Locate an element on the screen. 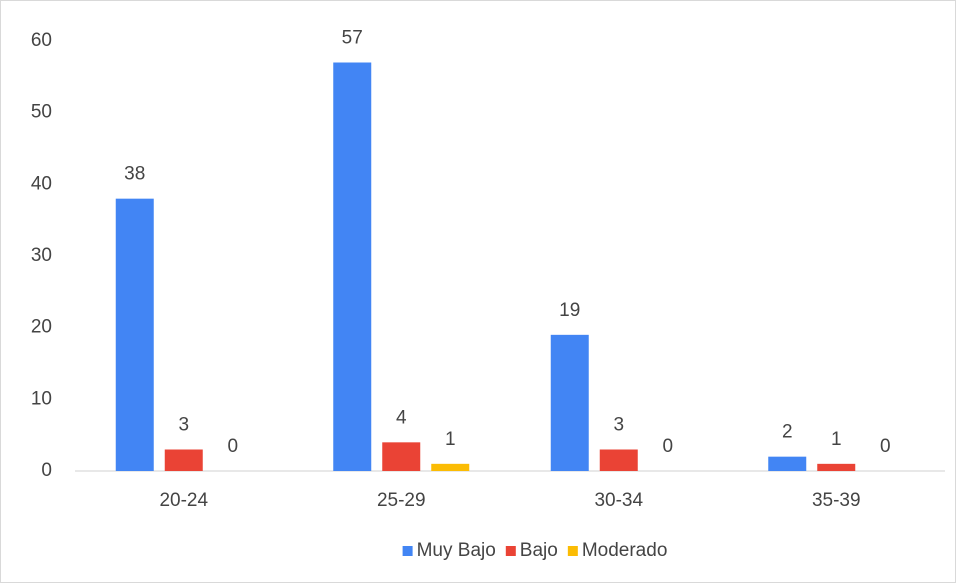 Image resolution: width=956 pixels, height=583 pixels. x-tick-label: 30-34 is located at coordinates (618, 500).